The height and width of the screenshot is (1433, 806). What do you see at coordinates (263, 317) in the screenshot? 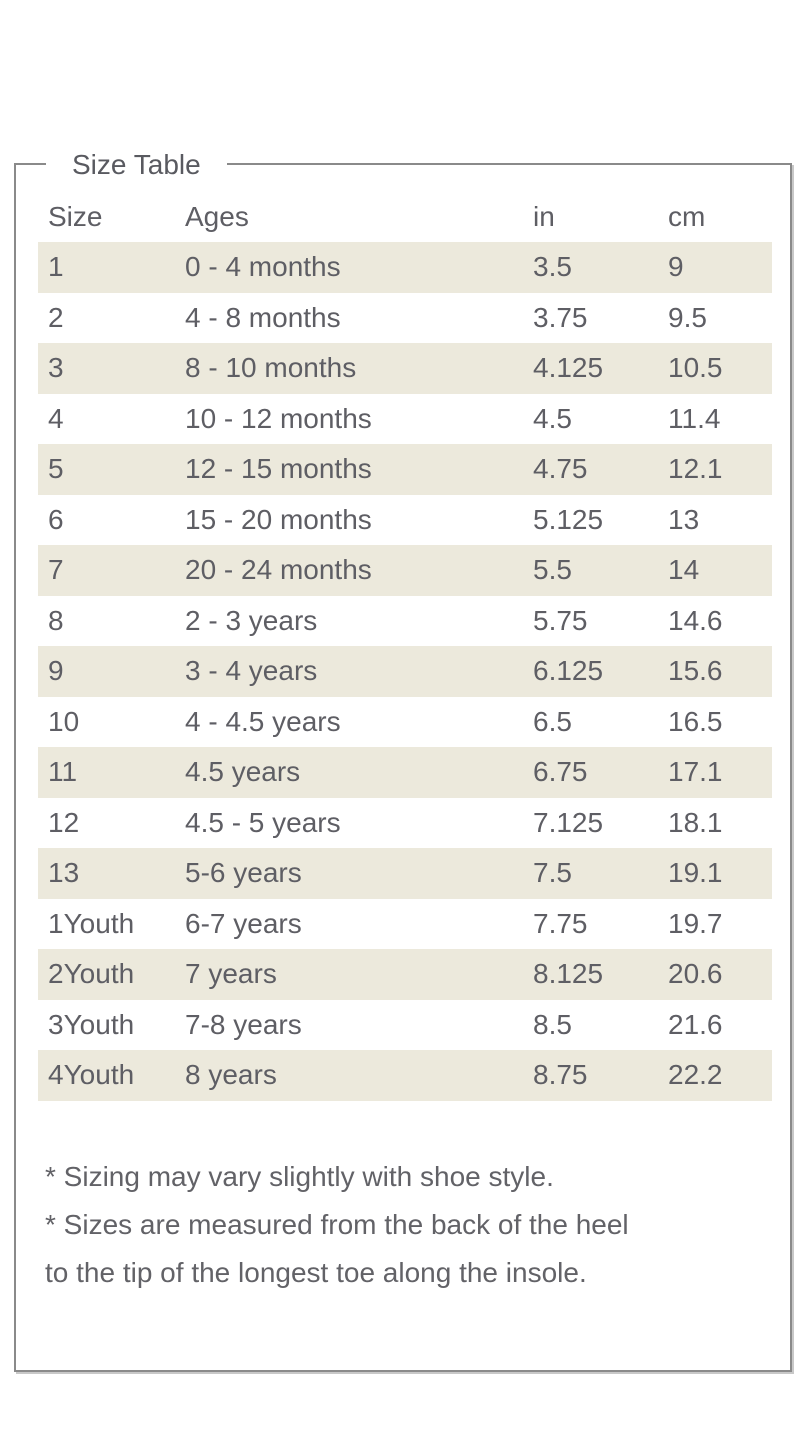
I see `cell-ages: 4 - 8 months` at bounding box center [263, 317].